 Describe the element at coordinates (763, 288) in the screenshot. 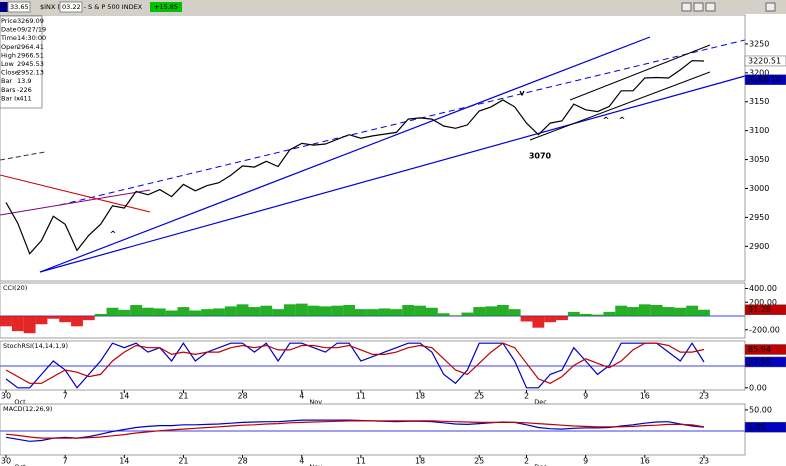

I see `y-tick-label: 400.00` at that location.